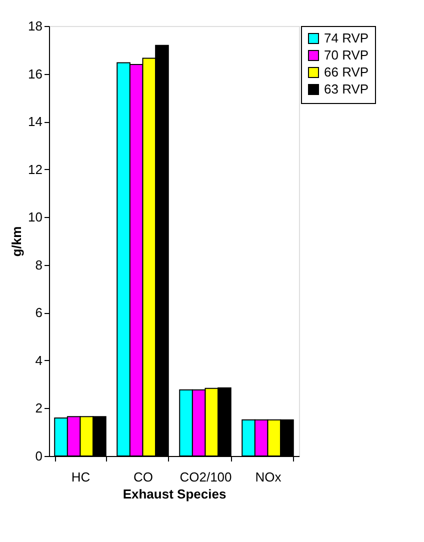 The image size is (424, 542). What do you see at coordinates (80, 477) in the screenshot?
I see `x-tick-label: HC` at bounding box center [80, 477].